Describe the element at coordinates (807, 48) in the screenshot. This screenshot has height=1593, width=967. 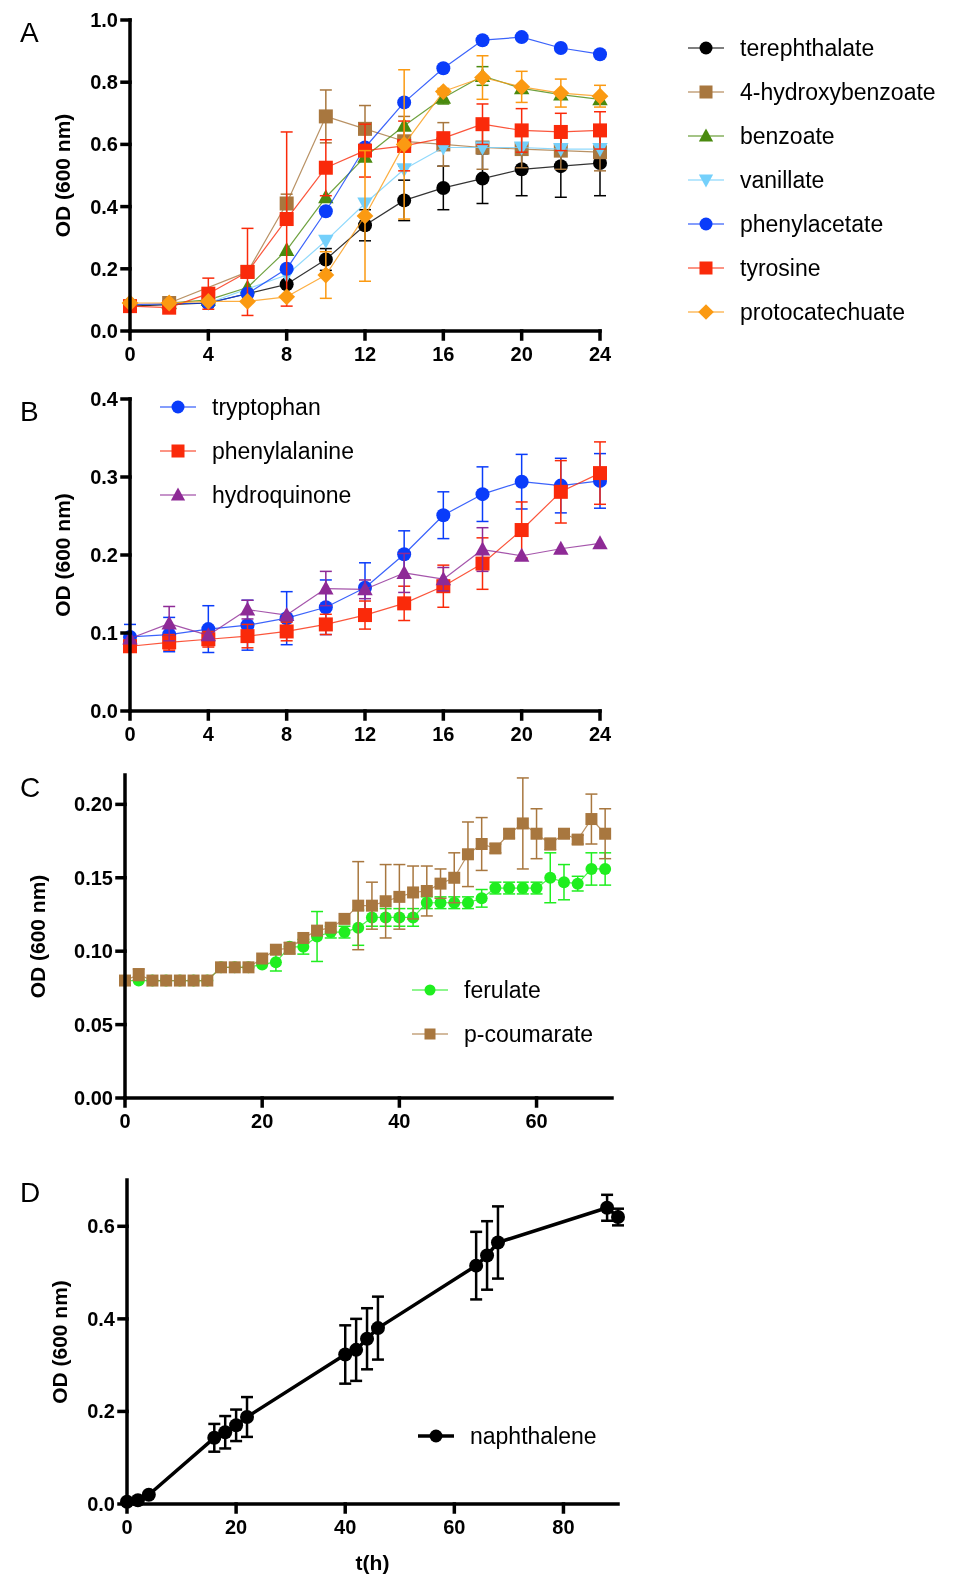
I see `legend-label: terephthalate` at that location.